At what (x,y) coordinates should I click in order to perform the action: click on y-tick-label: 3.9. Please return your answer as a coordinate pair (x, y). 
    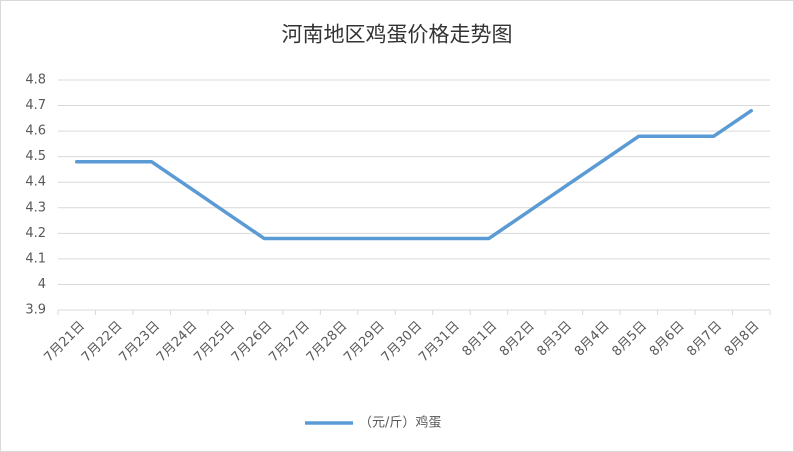
    Looking at the image, I should click on (35, 310).